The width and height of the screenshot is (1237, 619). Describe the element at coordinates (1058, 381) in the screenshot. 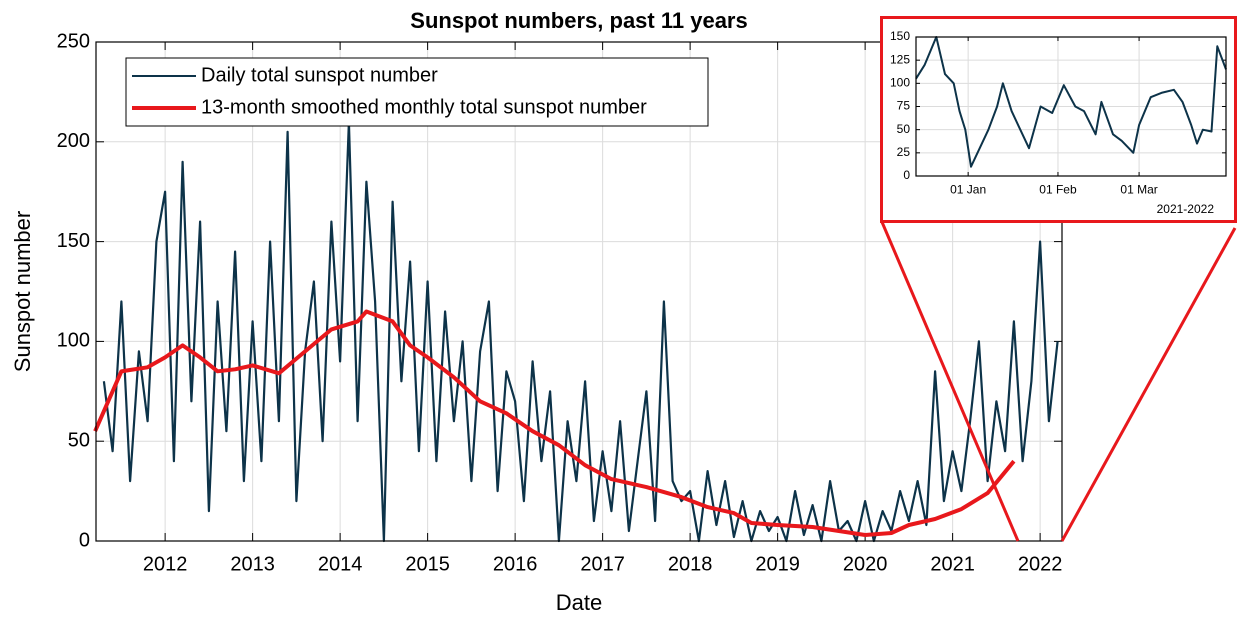

I see `zoom-indicator` at that location.